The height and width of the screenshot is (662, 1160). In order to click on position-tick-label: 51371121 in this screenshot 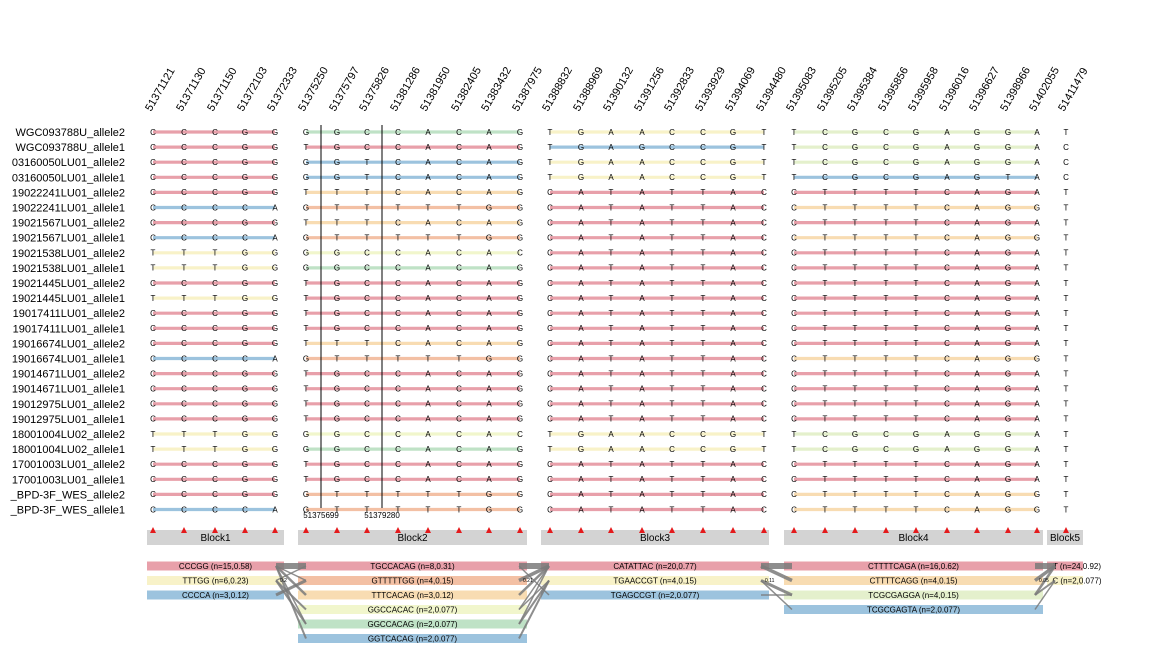, I will do `click(160, 90)`.